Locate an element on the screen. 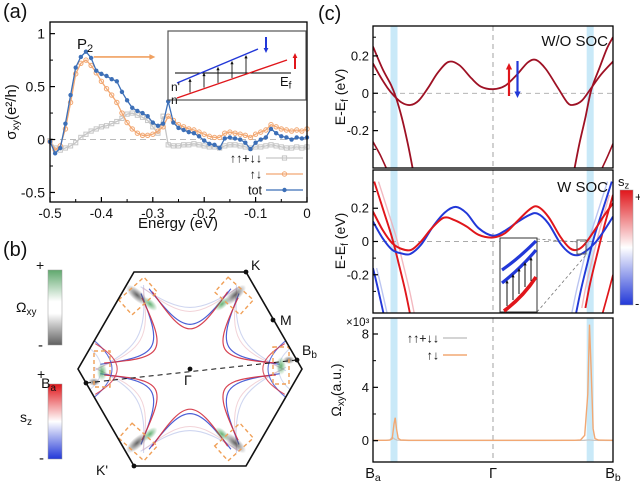 The width and height of the screenshot is (640, 489). bz-point-Kp is located at coordinates (134, 466).